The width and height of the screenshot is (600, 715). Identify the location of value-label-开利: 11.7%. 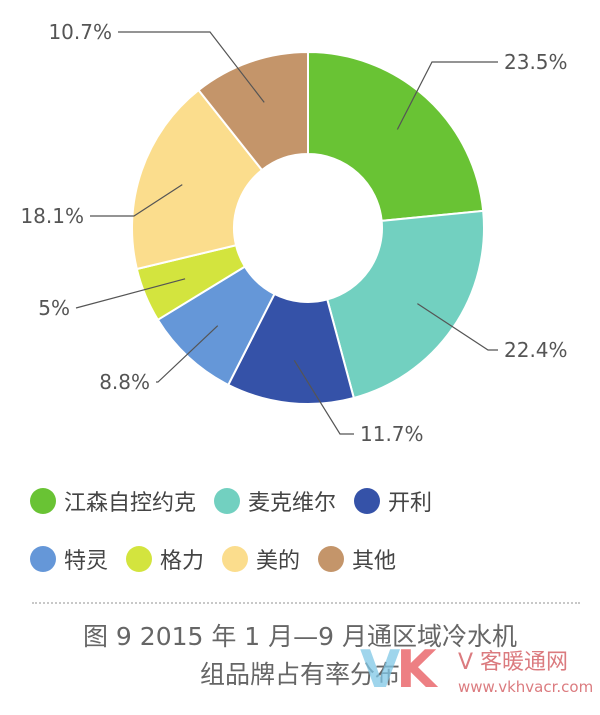
(392, 434).